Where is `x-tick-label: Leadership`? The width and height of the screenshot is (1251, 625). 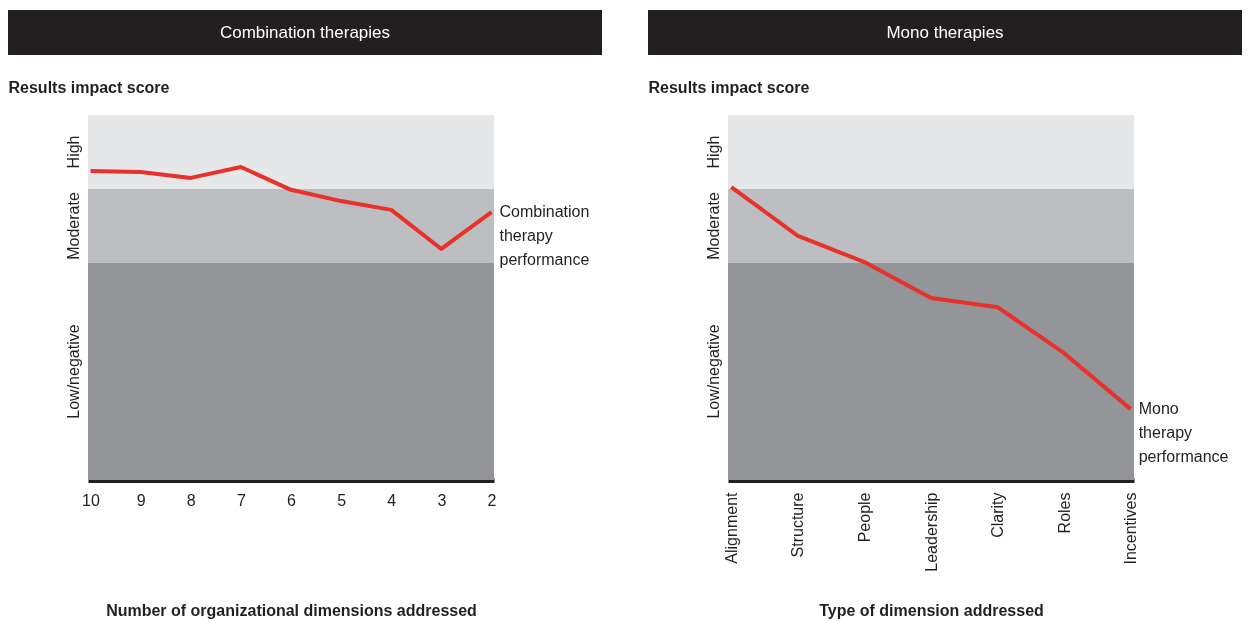 x-tick-label: Leadership is located at coordinates (931, 532).